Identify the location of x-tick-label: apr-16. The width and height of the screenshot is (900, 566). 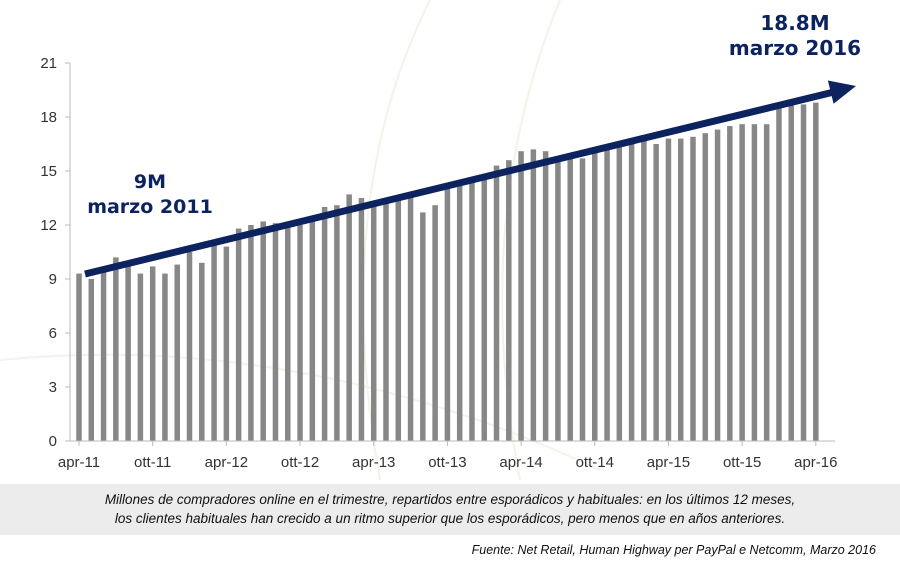
(815, 462).